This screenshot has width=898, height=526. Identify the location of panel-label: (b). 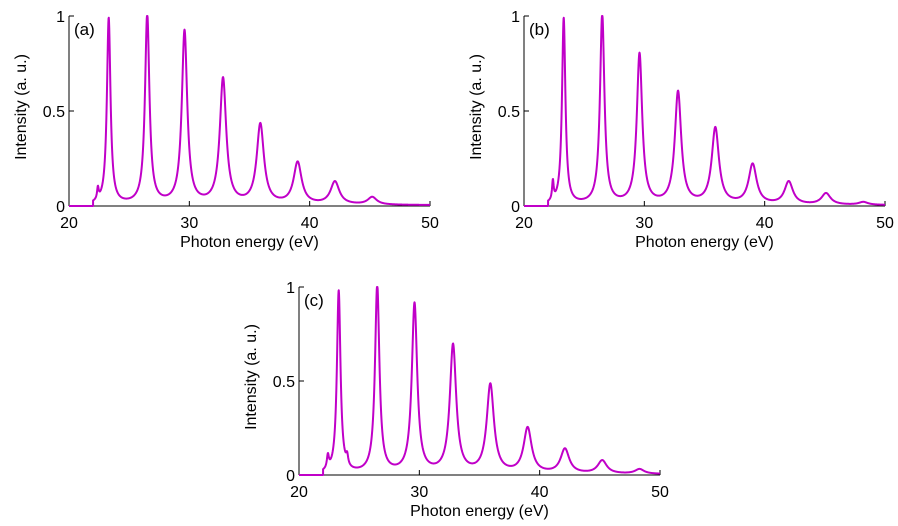
(539, 29).